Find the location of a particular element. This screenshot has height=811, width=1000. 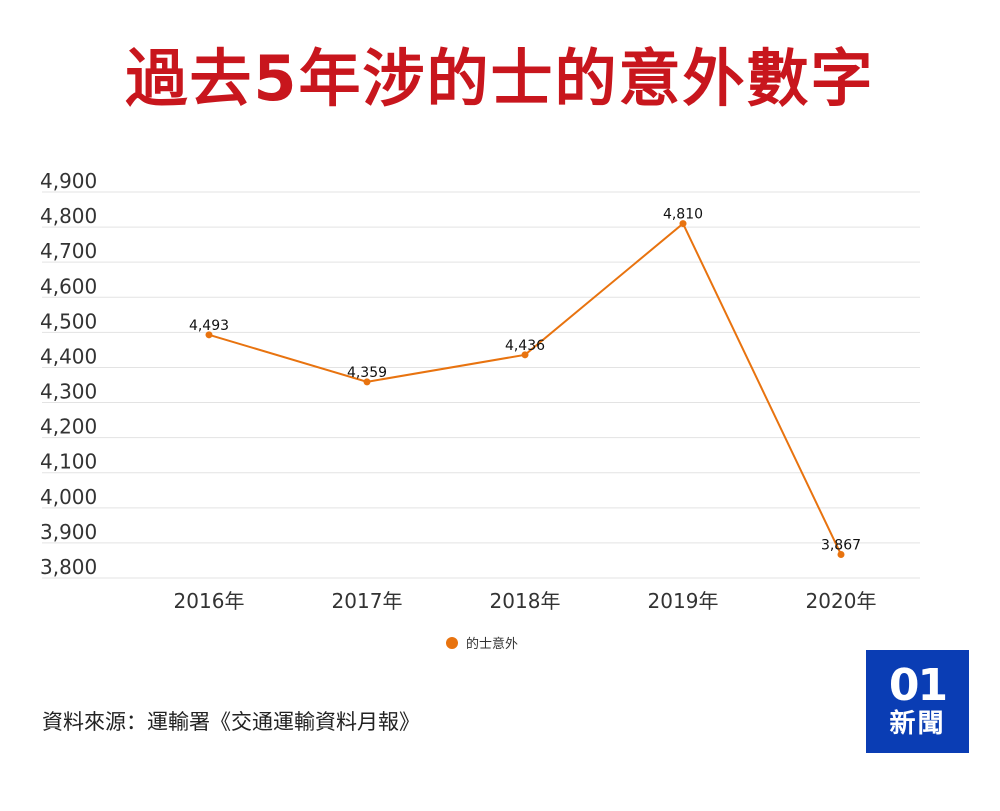

legend: 的士意外 is located at coordinates (482, 642).